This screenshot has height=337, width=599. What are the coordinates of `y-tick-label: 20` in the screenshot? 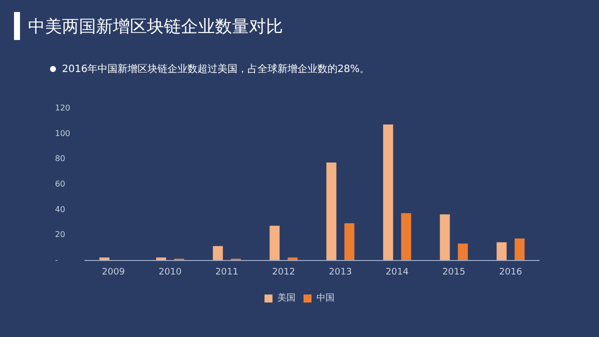 It's located at (60, 235).